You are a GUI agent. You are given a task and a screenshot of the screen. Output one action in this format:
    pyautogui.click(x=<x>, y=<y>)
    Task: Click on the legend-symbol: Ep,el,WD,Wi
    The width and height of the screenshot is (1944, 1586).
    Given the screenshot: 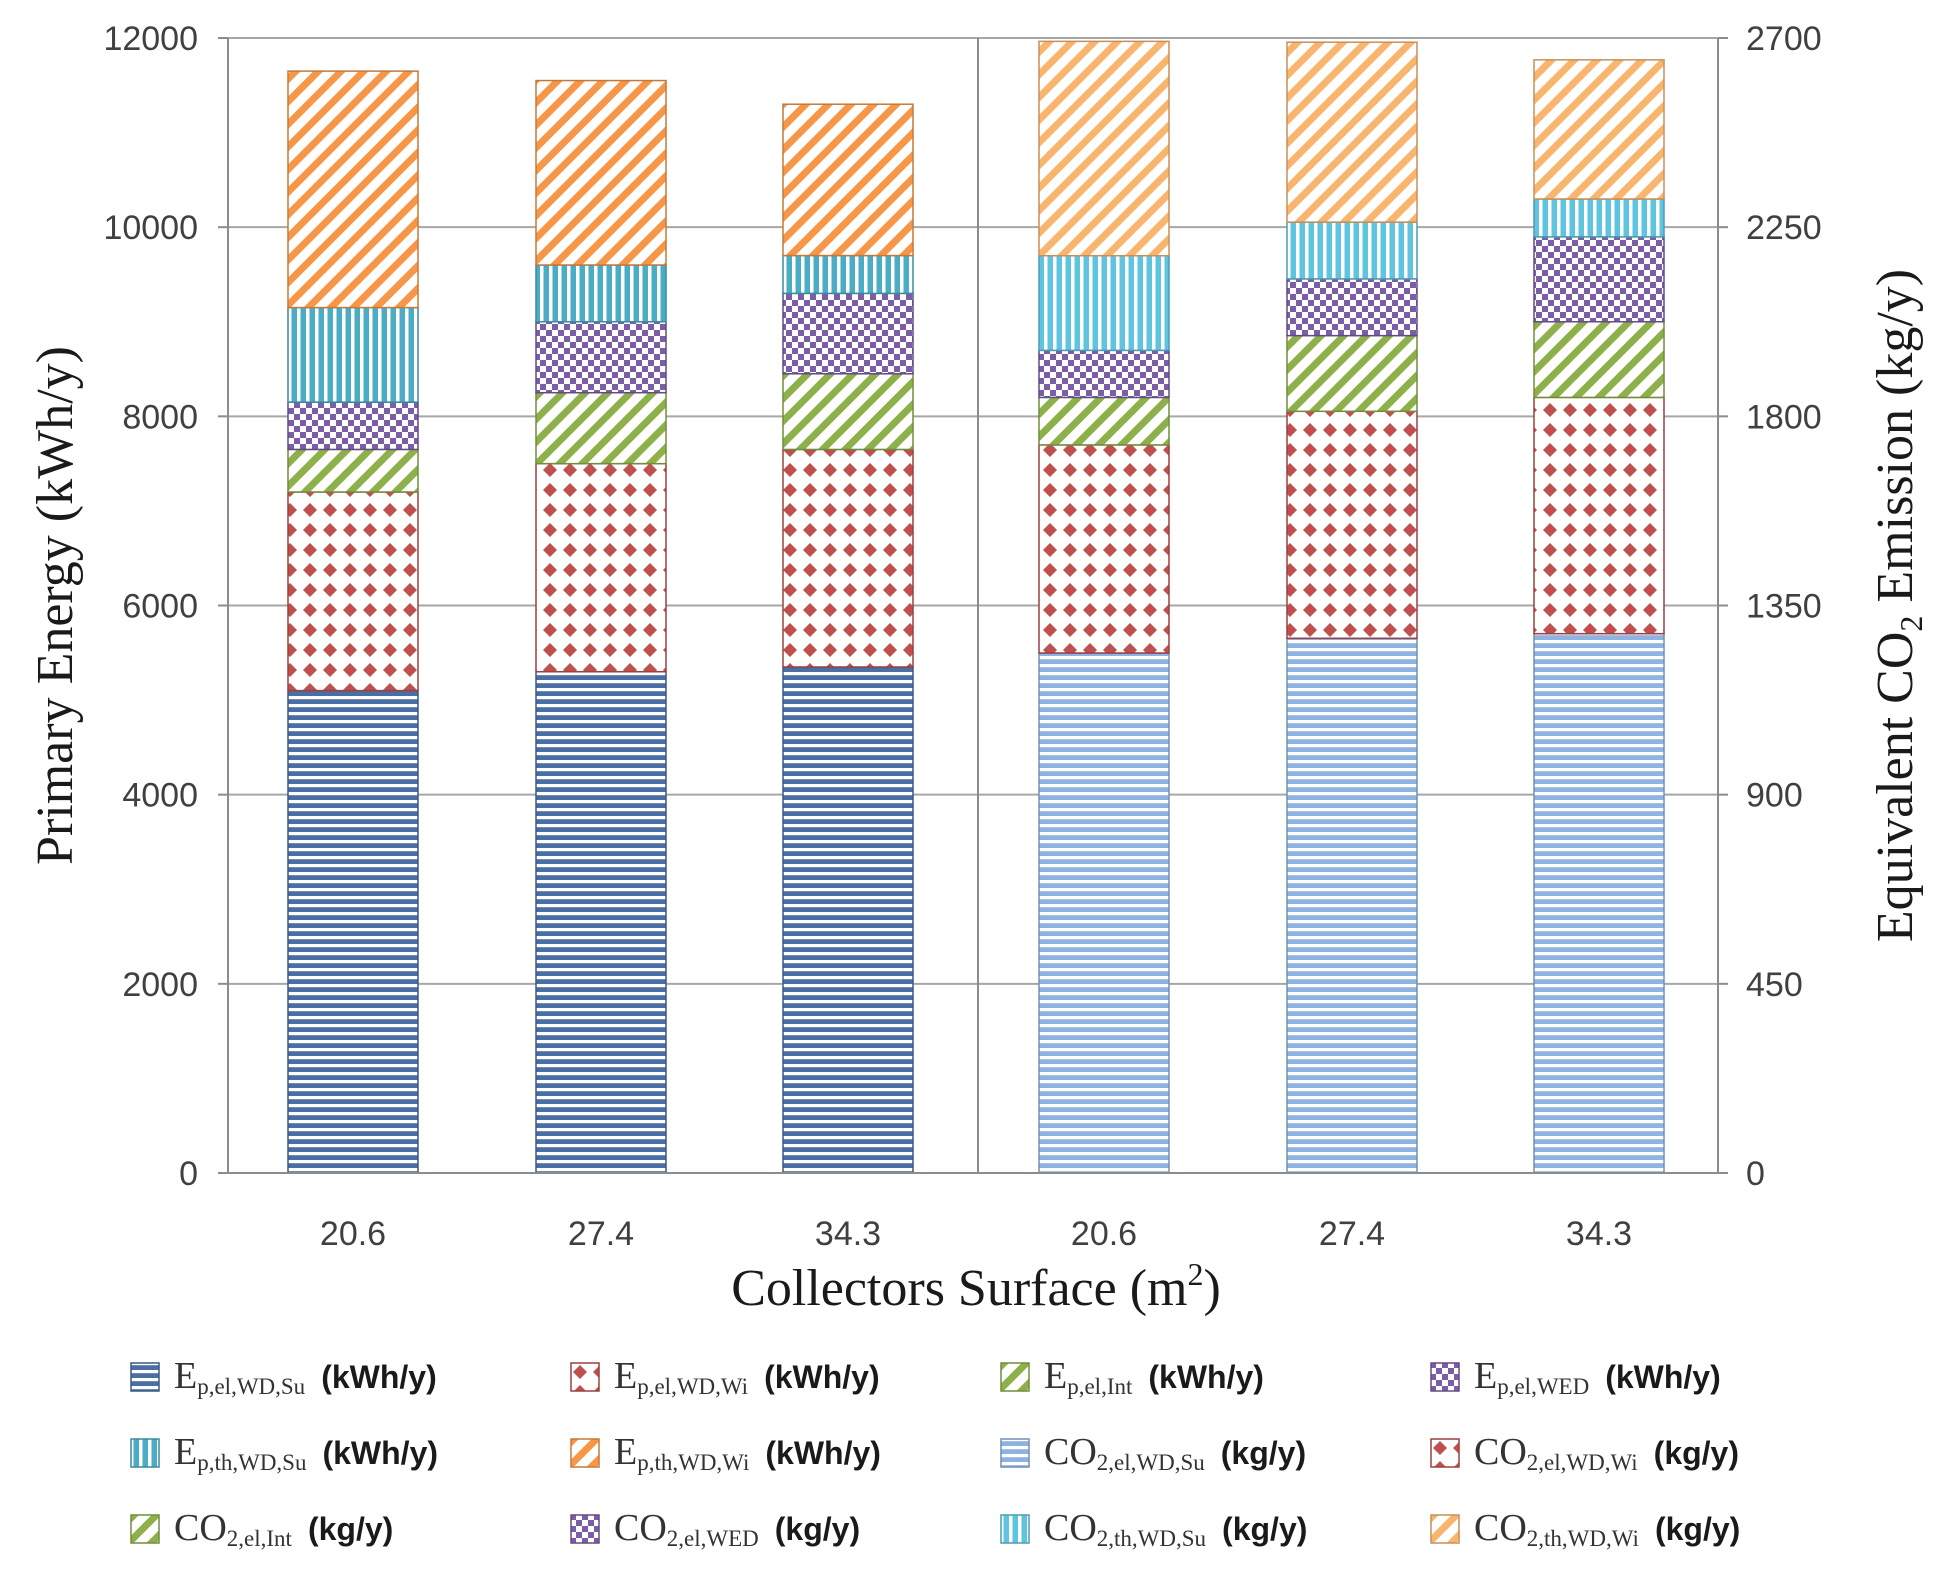 What is the action you would take?
    pyautogui.click(x=681, y=1377)
    